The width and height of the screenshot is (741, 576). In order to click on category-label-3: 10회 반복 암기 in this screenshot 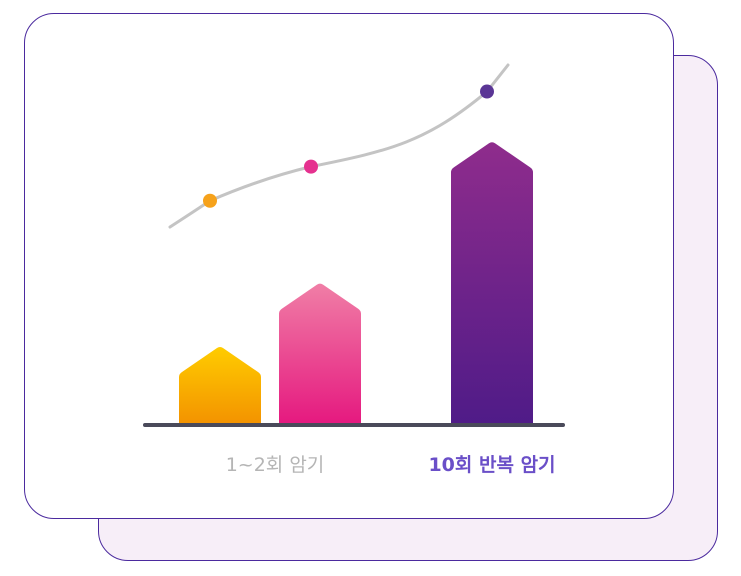, I will do `click(492, 465)`.